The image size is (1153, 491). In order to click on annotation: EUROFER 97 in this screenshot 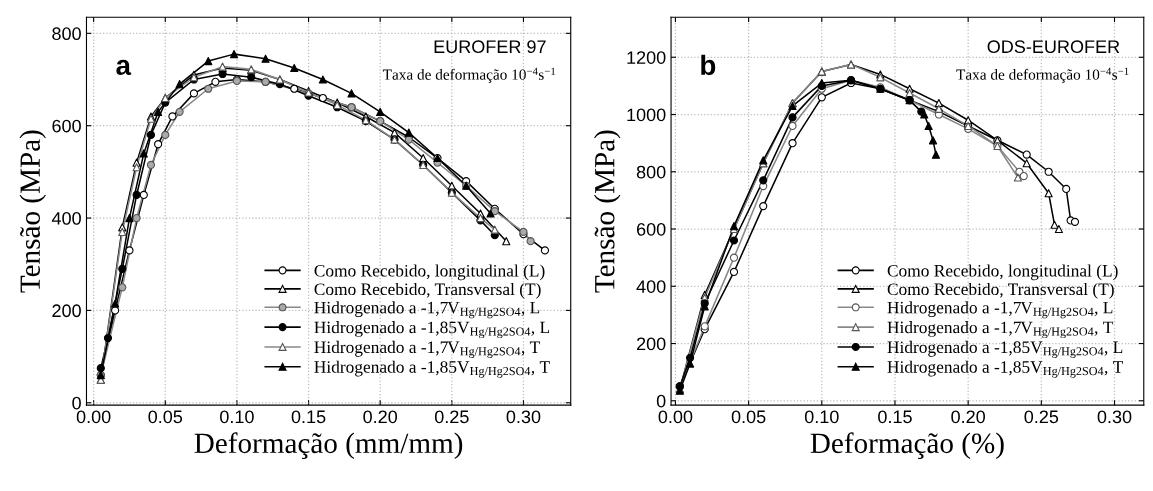, I will do `click(490, 47)`.